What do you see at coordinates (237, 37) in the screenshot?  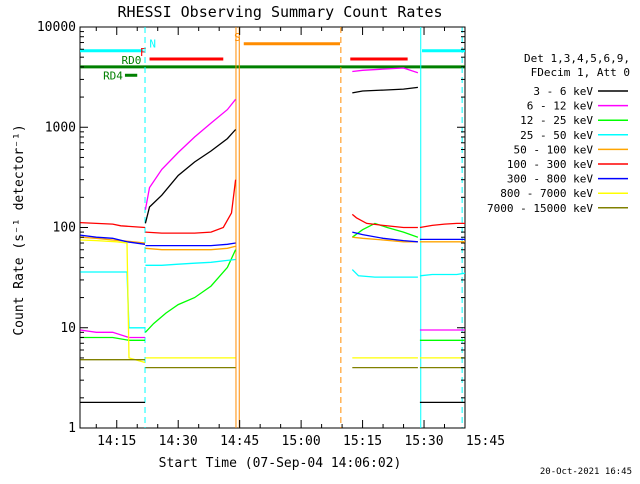 I see `flag-label: S` at bounding box center [237, 37].